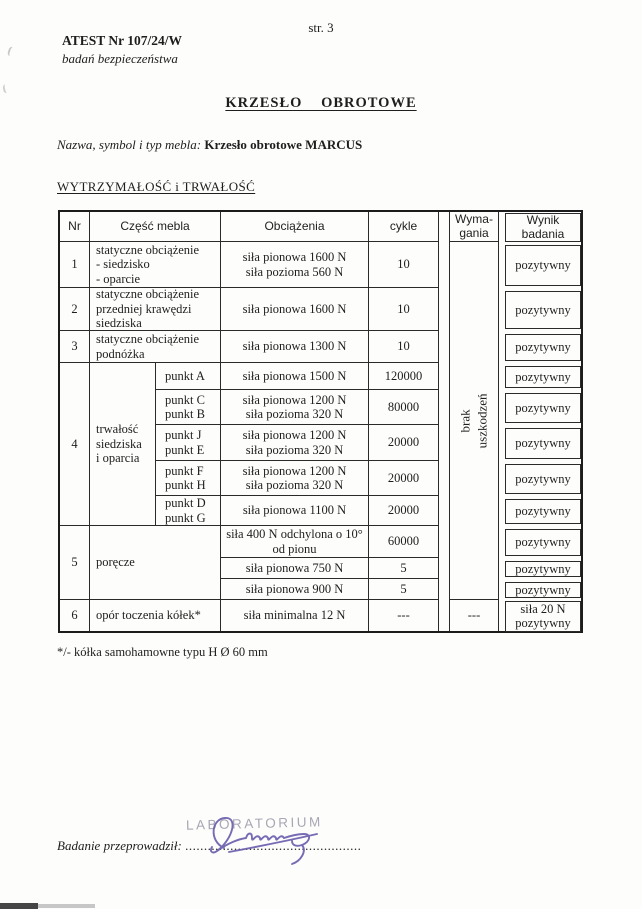  Describe the element at coordinates (295, 227) in the screenshot. I see `col-header-load: Obciążenia` at that location.